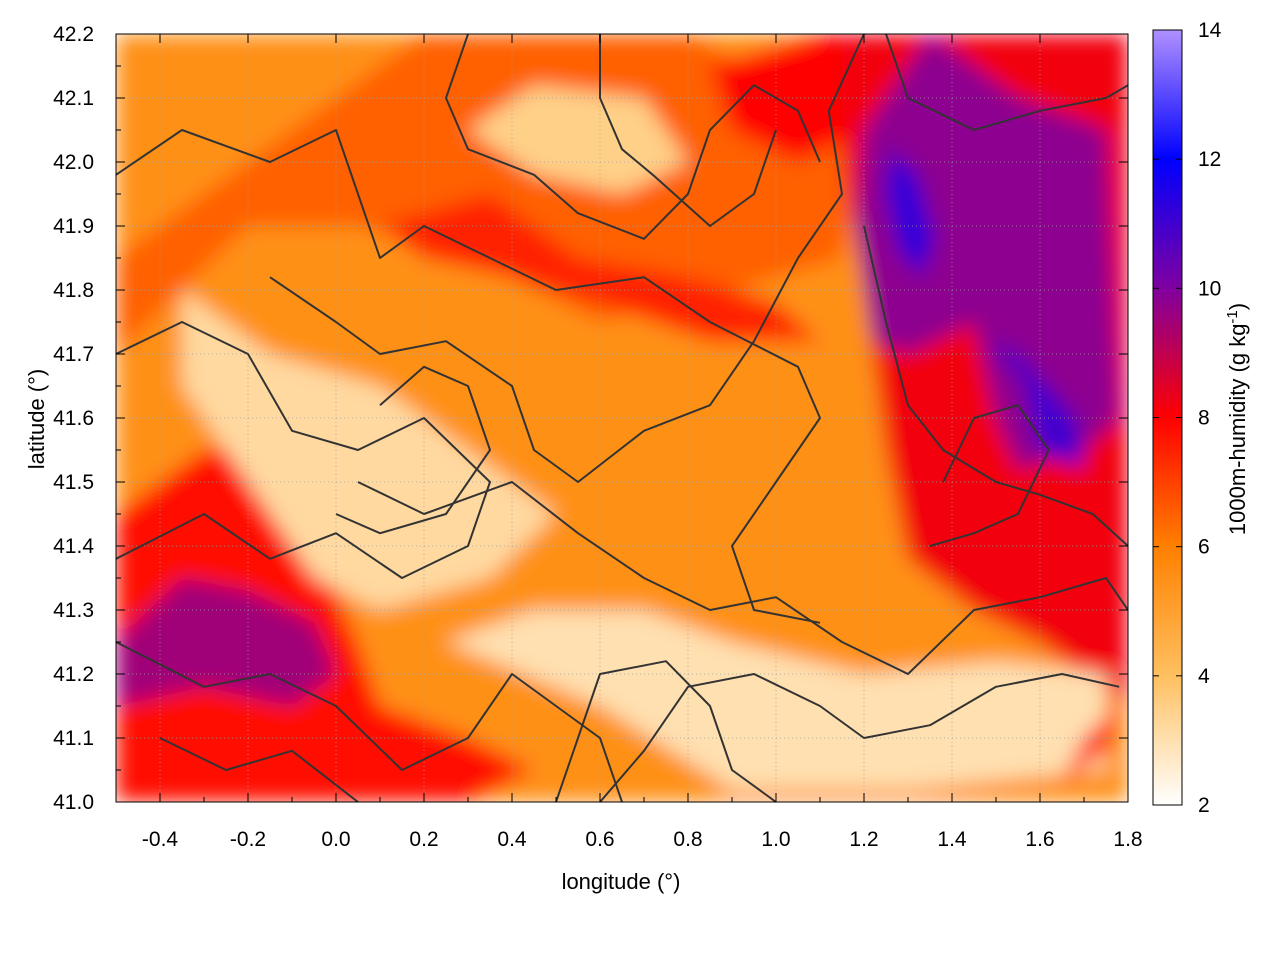 The image size is (1280, 960). Describe the element at coordinates (1091, 744) in the screenshot. I see `humidity-region-southeast-red-spot` at that location.